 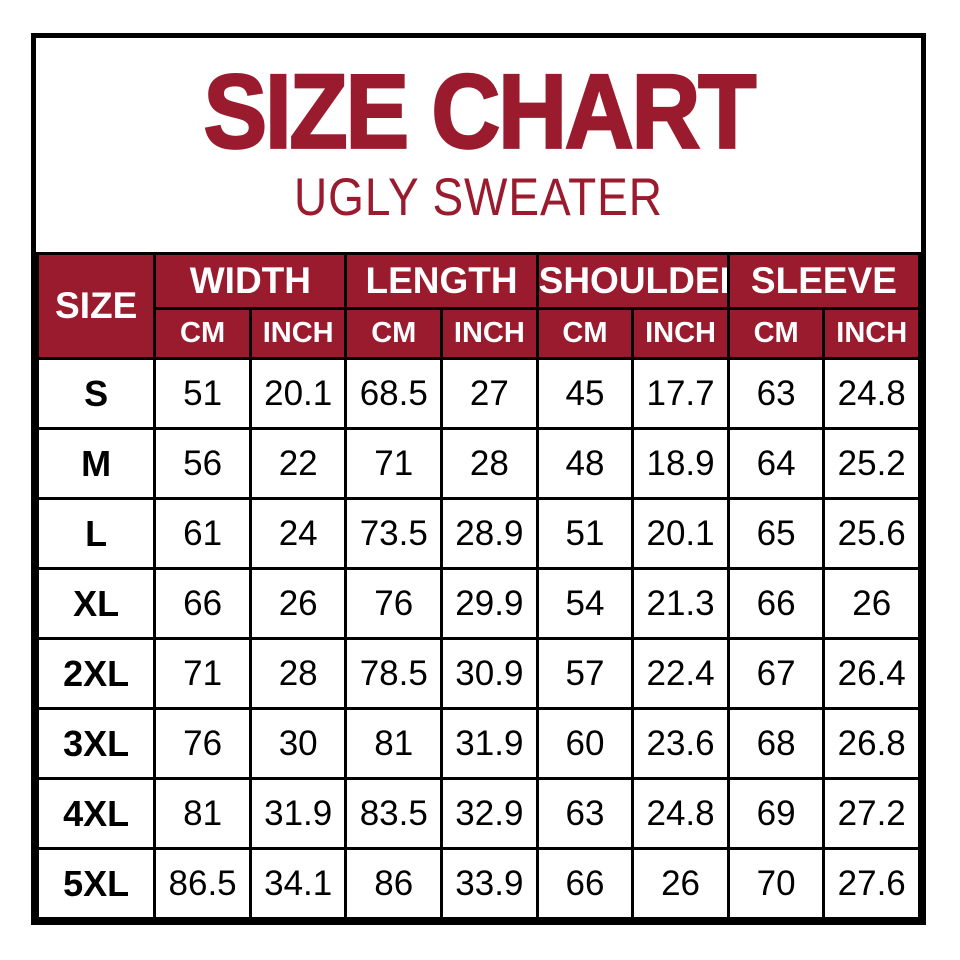 What do you see at coordinates (298, 743) in the screenshot?
I see `value-cell: 30` at bounding box center [298, 743].